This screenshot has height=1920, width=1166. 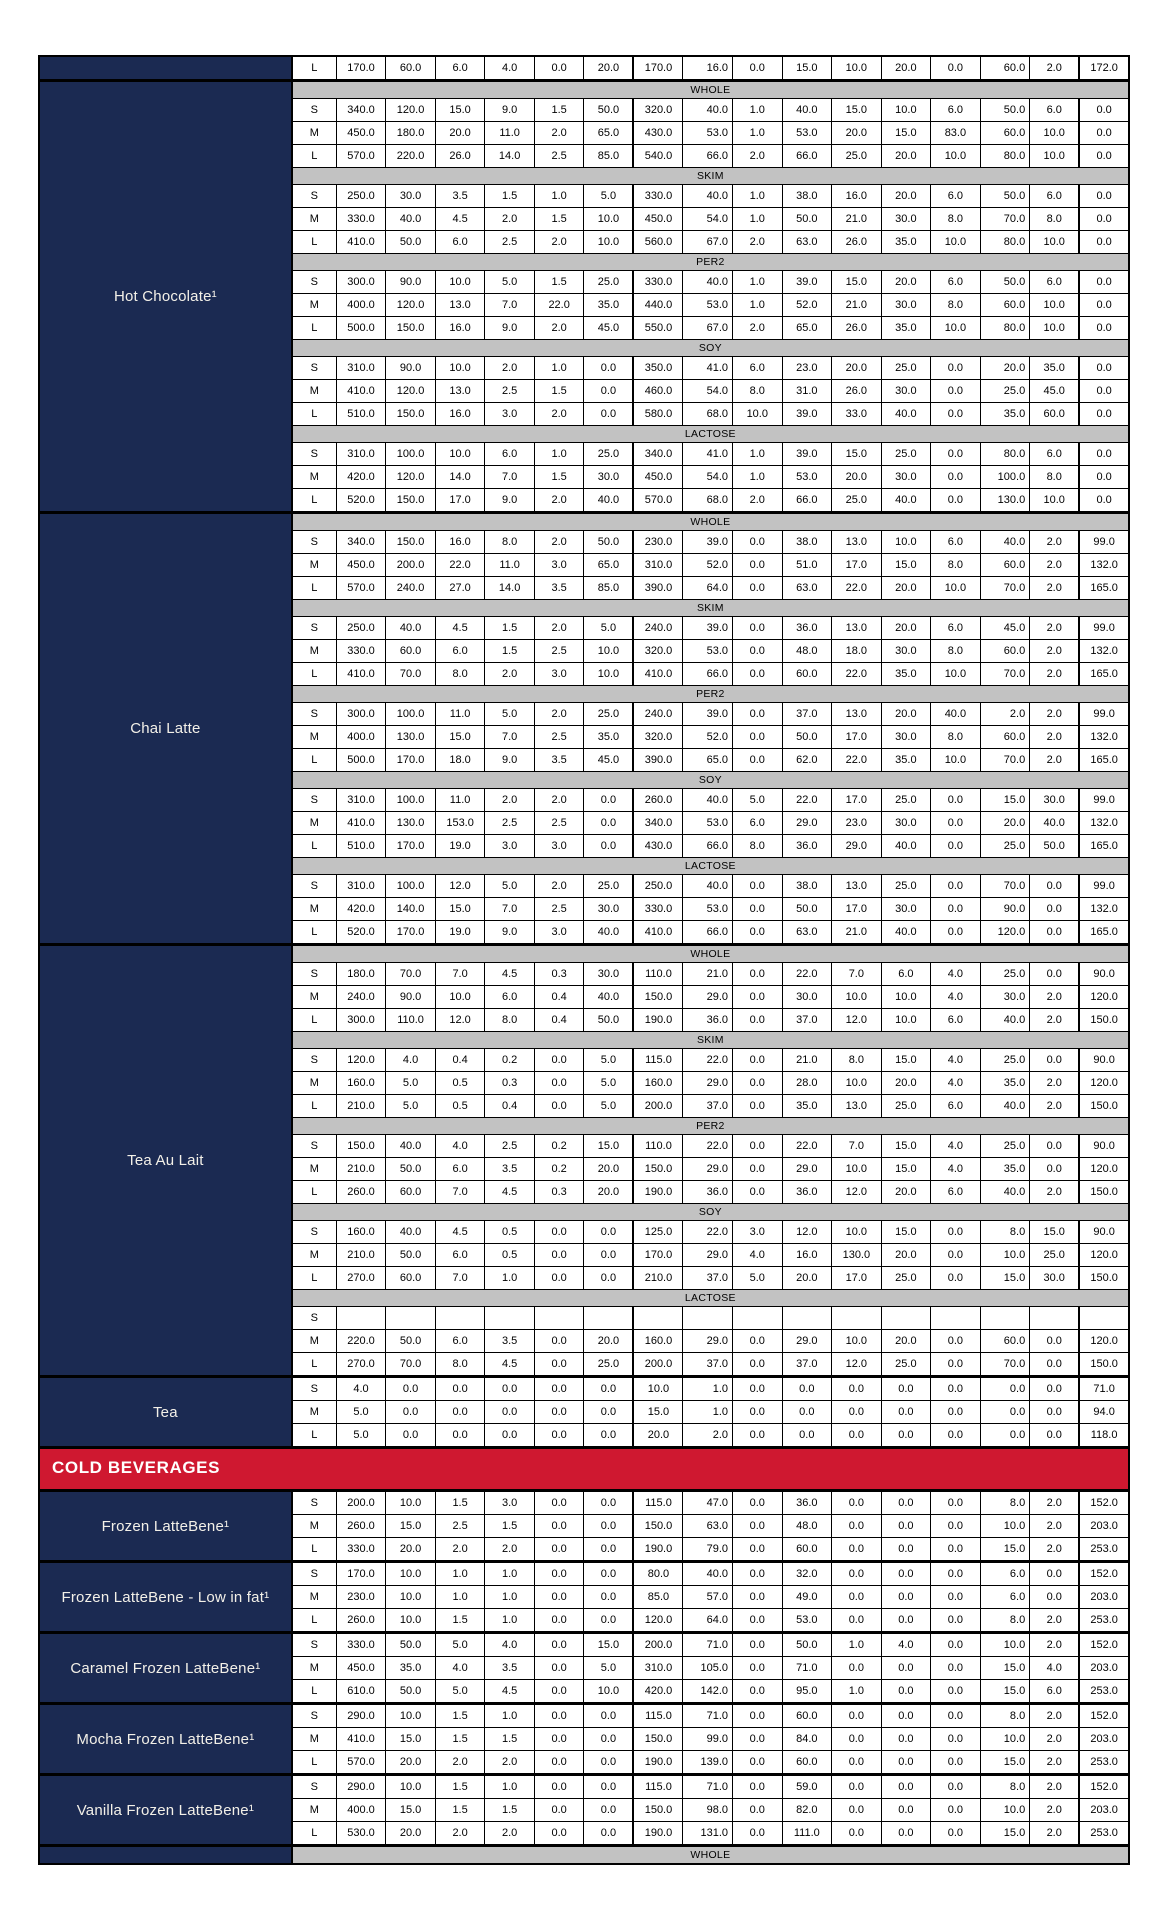 I want to click on value-cell: 340.0, so click(x=361, y=542).